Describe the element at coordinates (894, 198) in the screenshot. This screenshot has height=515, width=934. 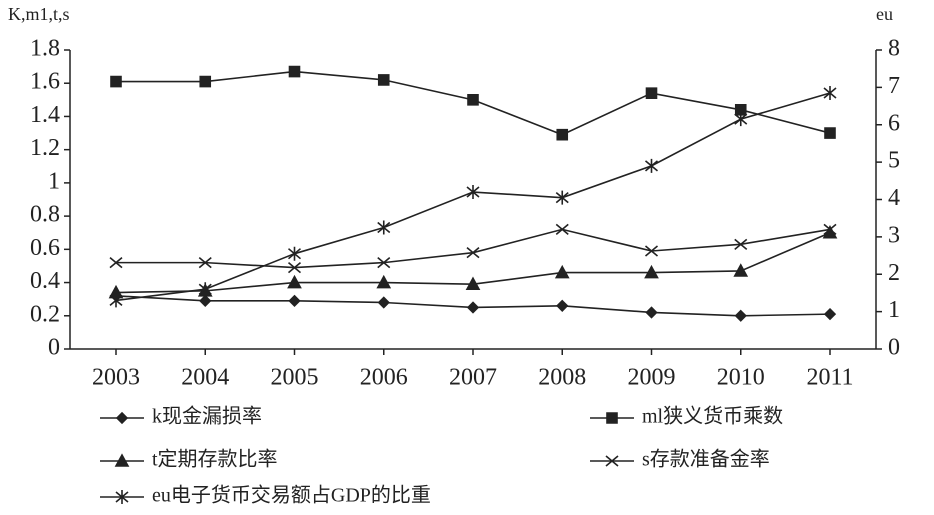
I see `y2-tick-label: 4` at that location.